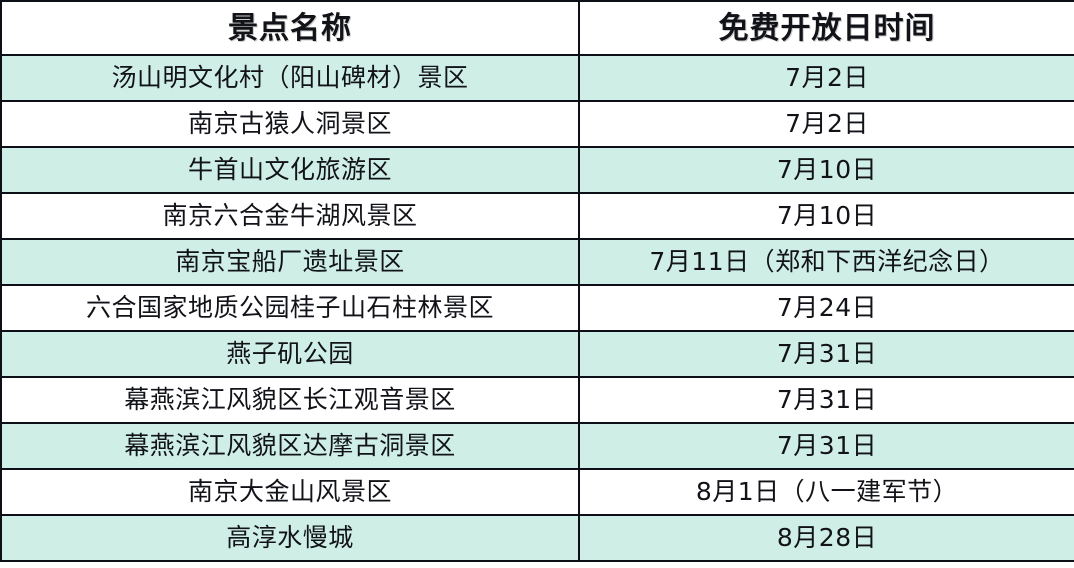  What do you see at coordinates (290, 538) in the screenshot?
I see `cell-attraction-name: 高淳水慢城` at bounding box center [290, 538].